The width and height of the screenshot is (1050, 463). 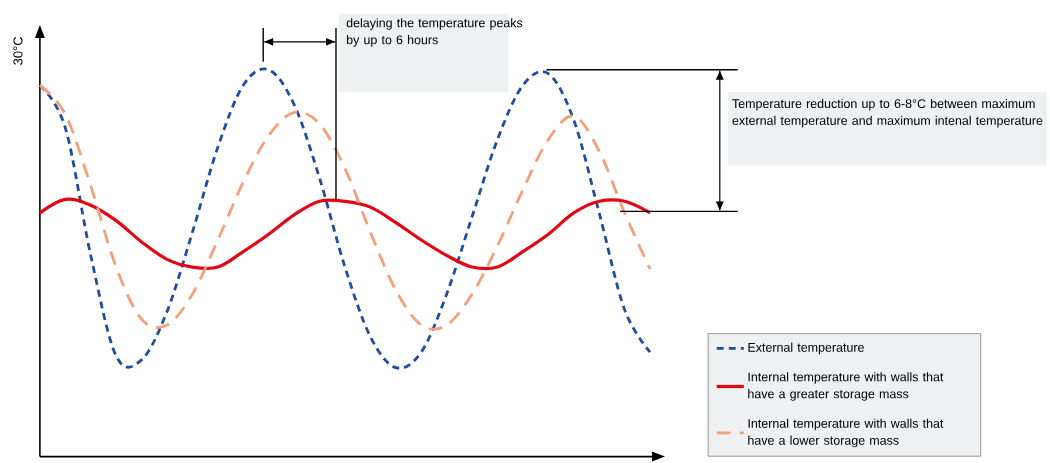 I want to click on text: delaying the temperature peaks by up to 6 hours, so click(x=434, y=32).